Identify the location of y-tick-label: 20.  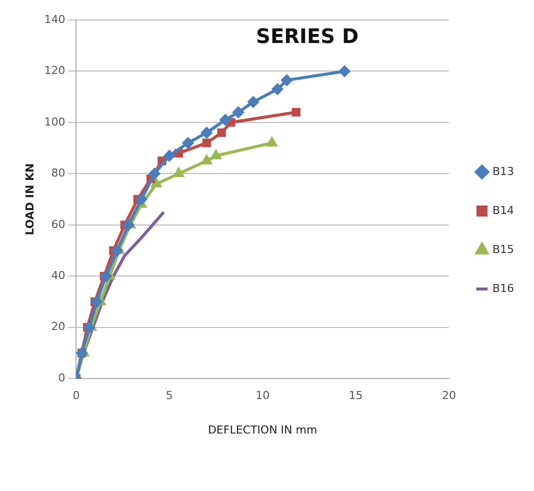
(58, 327).